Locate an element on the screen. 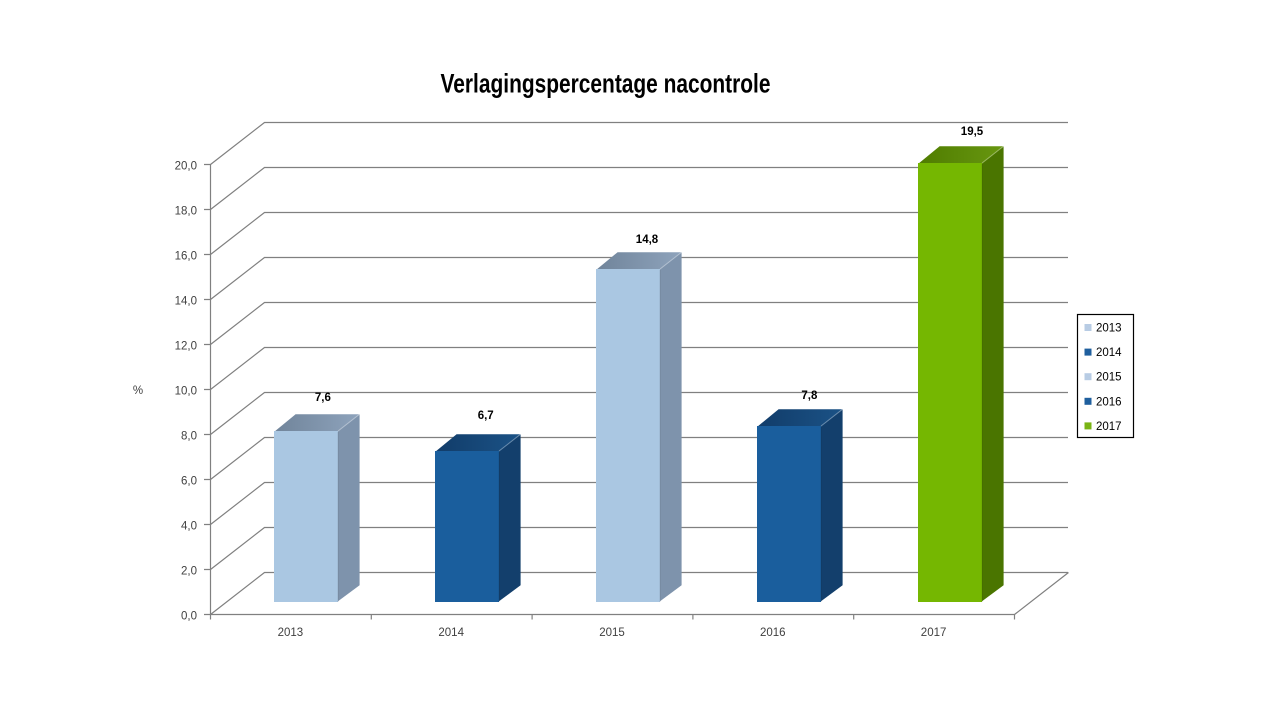  svg-text: 7,6 is located at coordinates (323, 398).